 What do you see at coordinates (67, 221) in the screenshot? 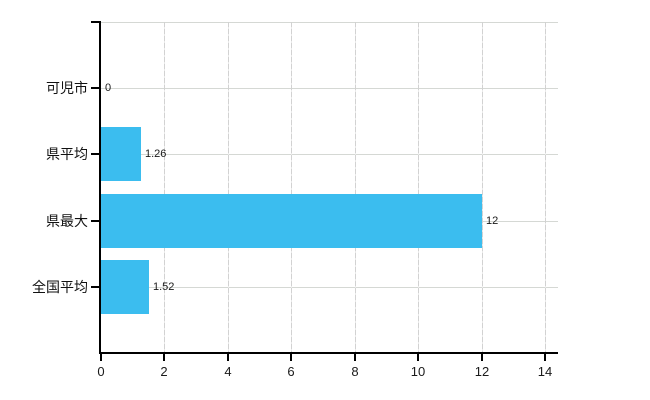
I see `category-label: 県最大` at bounding box center [67, 221].